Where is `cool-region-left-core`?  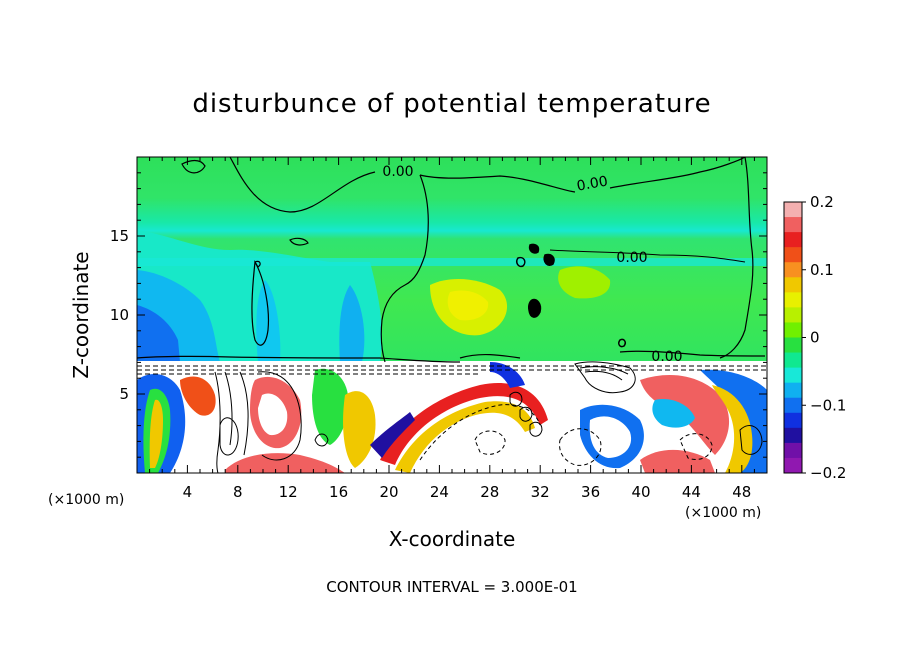
cool-region-left-core is located at coordinates (158, 333).